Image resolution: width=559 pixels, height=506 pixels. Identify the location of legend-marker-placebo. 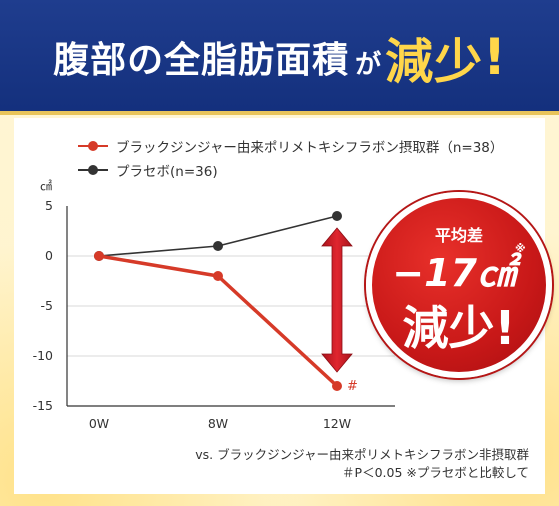
(93, 170).